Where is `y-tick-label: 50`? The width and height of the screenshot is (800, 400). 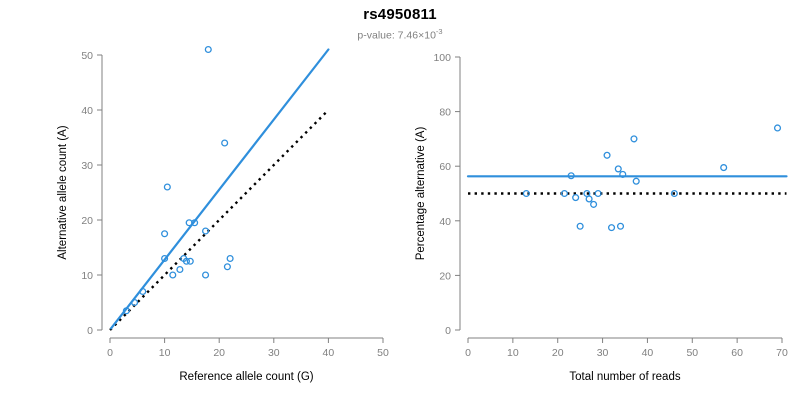 y-tick-label: 50 is located at coordinates (87, 56).